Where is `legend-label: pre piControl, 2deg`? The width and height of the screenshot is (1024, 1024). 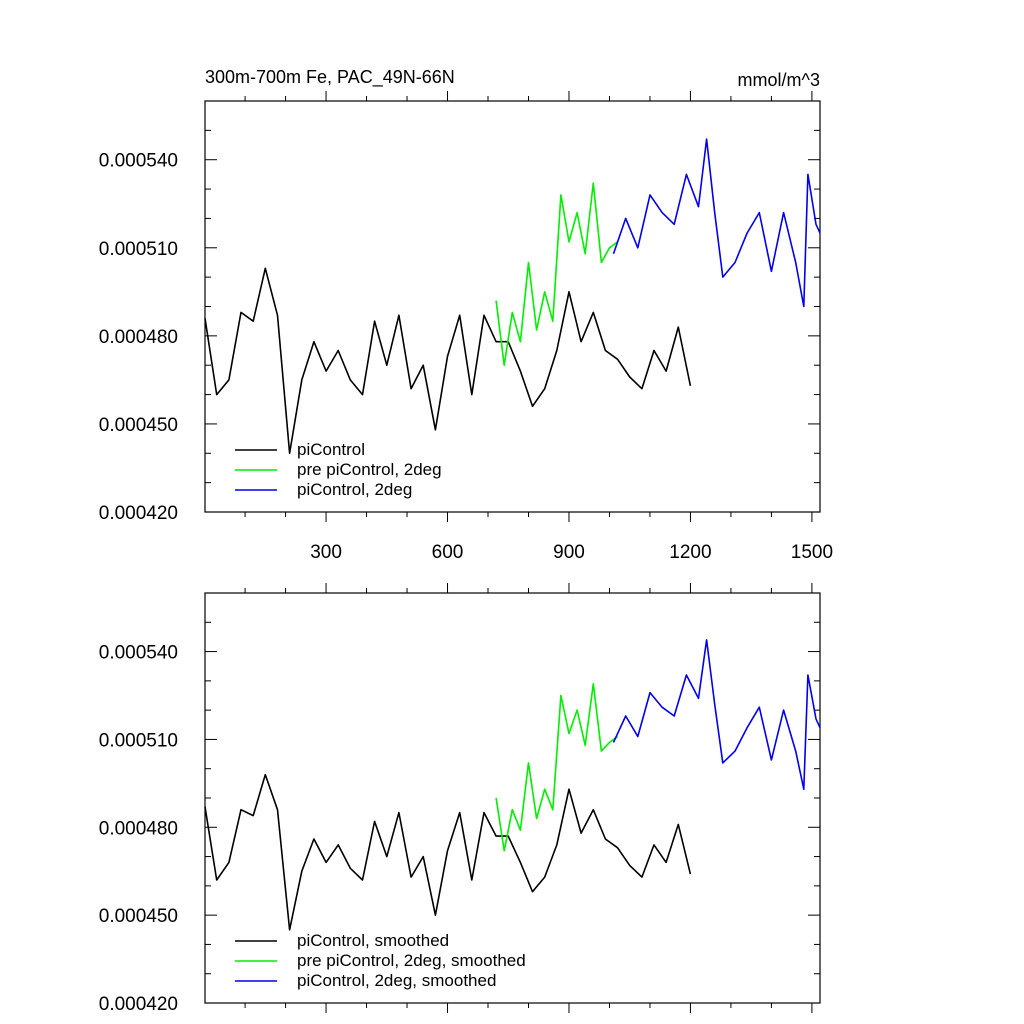 legend-label: pre piControl, 2deg is located at coordinates (369, 469).